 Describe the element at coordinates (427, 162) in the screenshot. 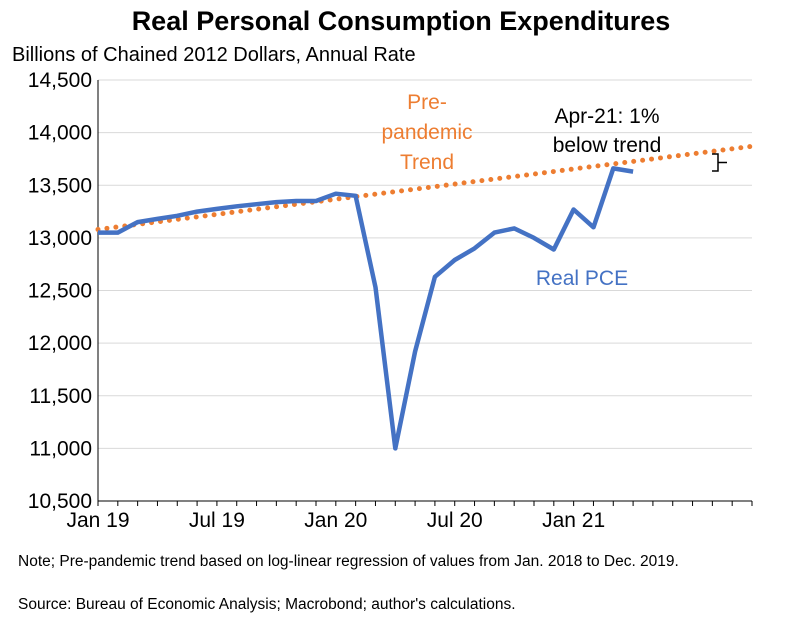

I see `annotation-trend-label: Trend` at that location.